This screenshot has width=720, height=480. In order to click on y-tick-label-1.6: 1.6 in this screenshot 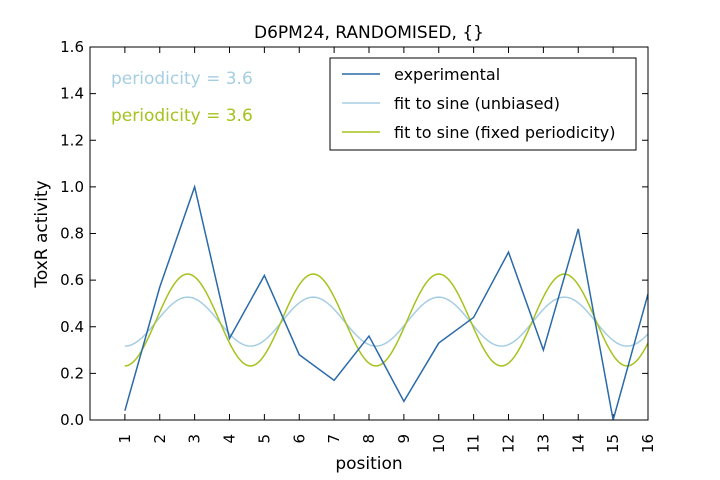, I will do `click(72, 47)`.